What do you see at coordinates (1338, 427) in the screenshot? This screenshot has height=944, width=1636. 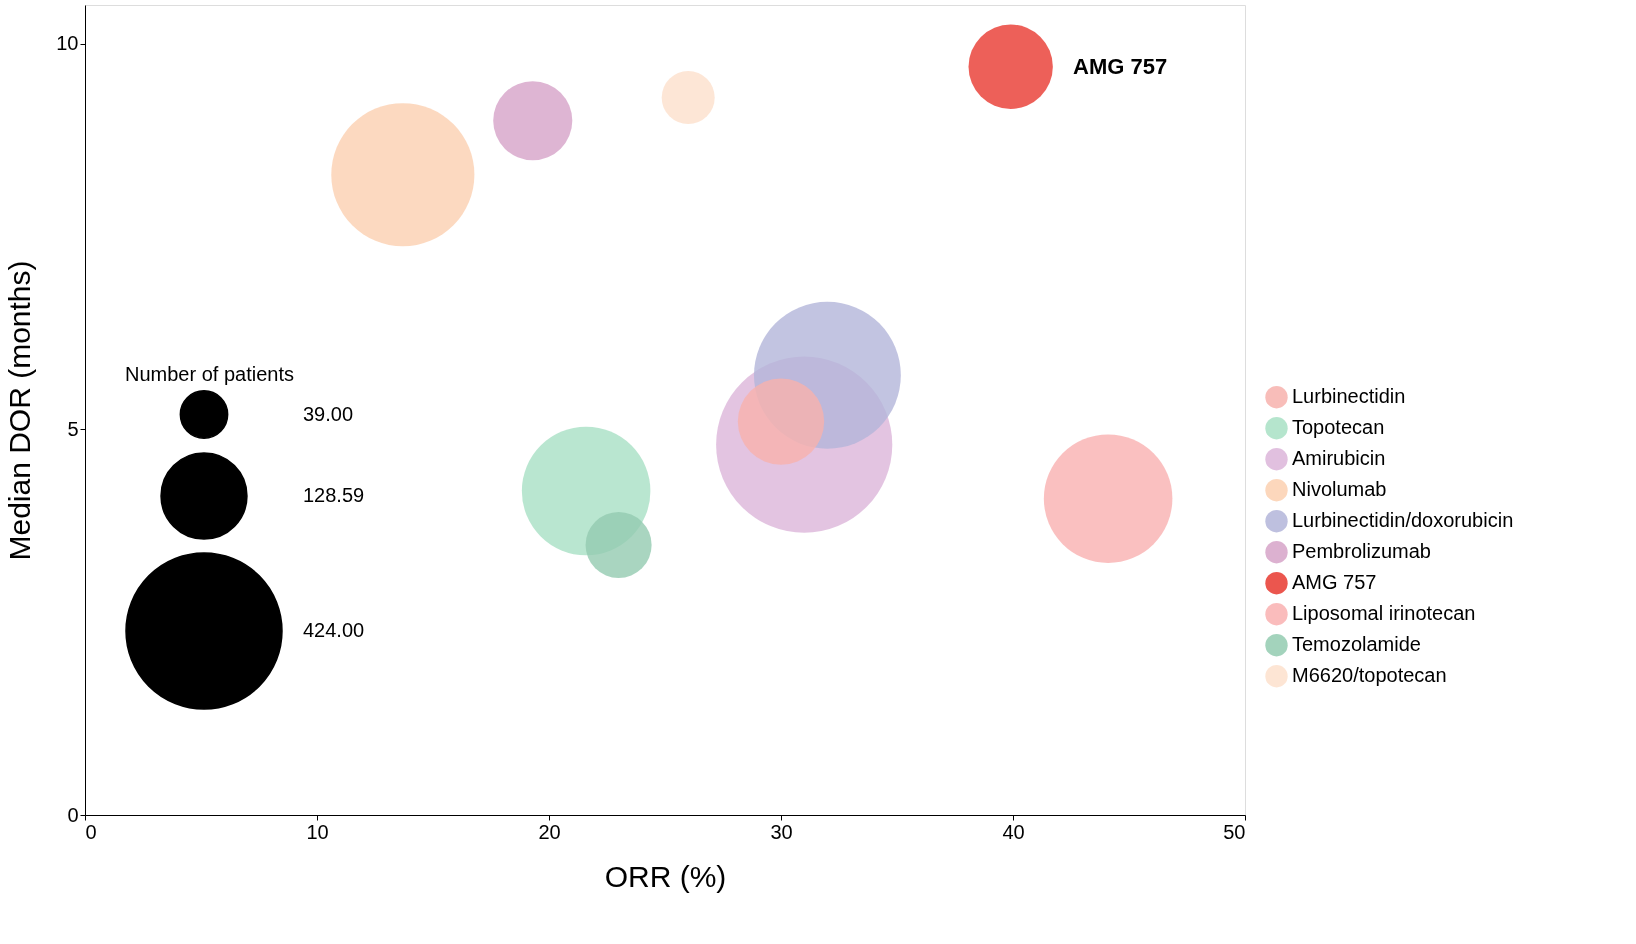 I see `legend-label: Topotecan` at bounding box center [1338, 427].